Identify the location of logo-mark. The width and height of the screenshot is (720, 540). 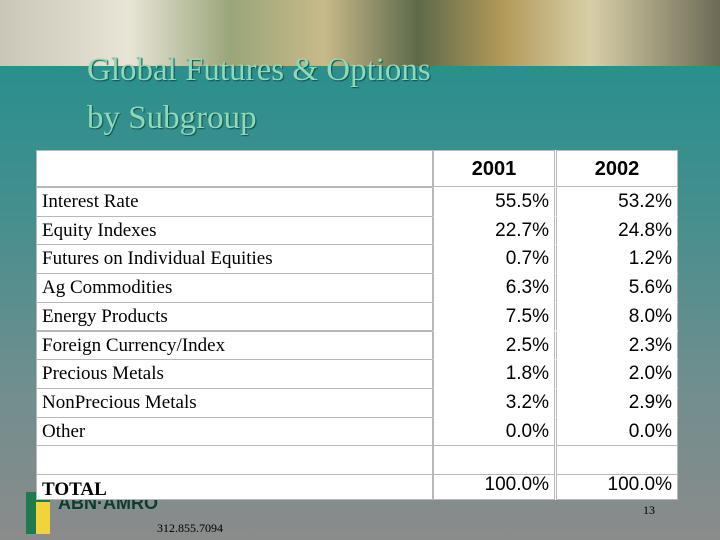
(43, 518).